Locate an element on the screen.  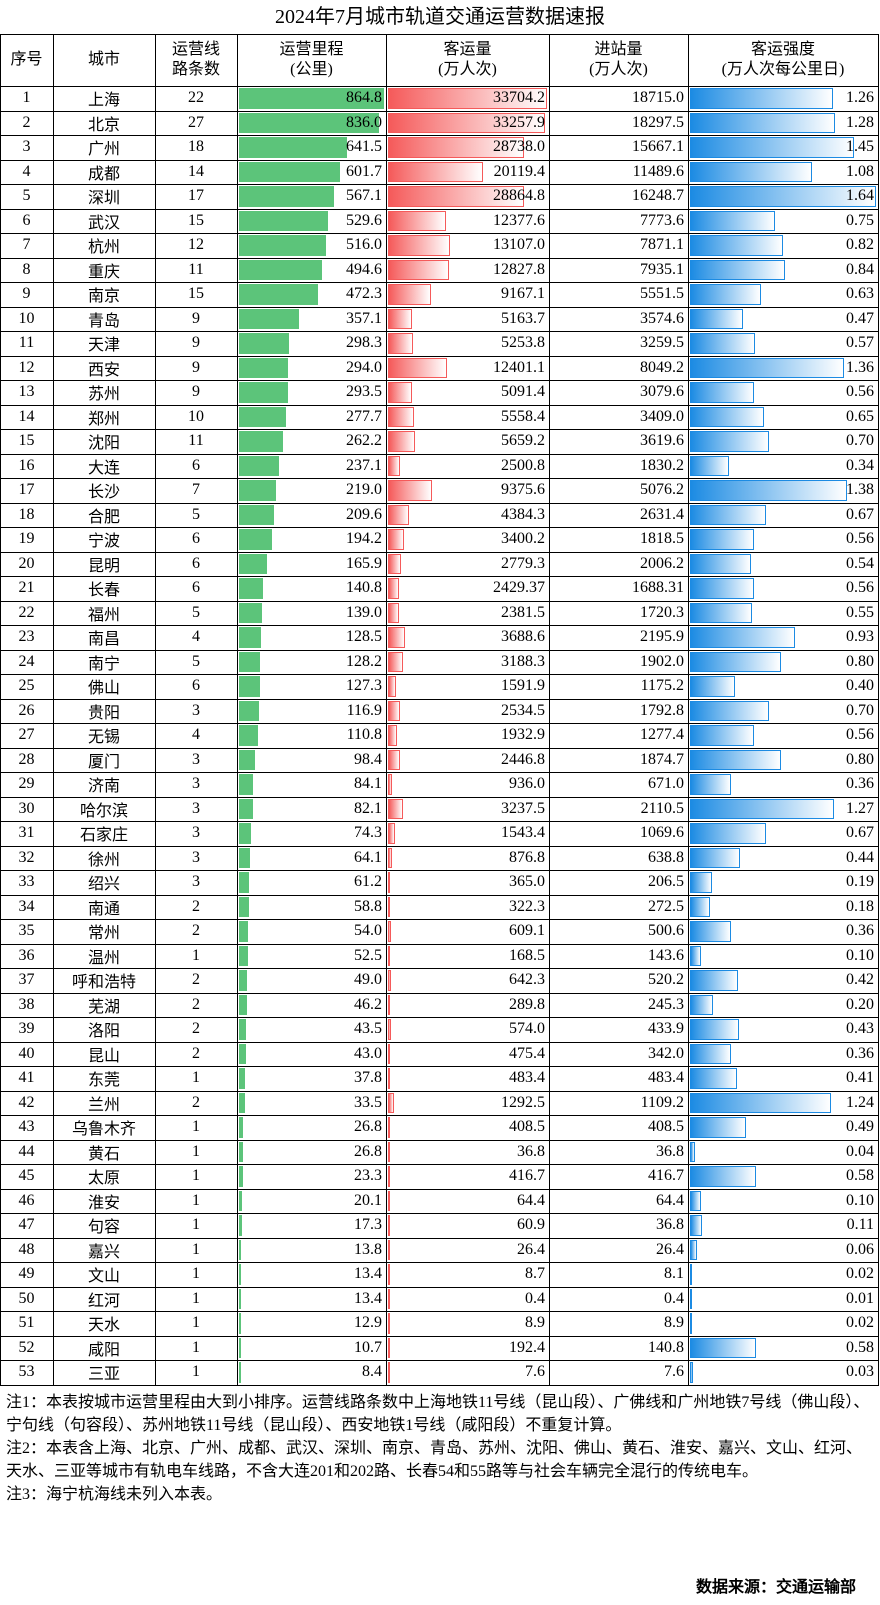
table-cell: 53 is located at coordinates (27, 1373).